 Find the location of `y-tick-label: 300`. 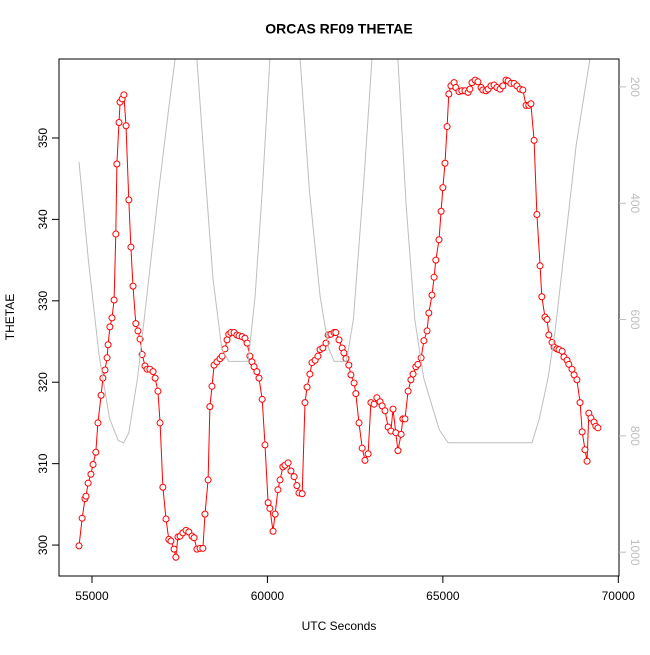

y-tick-label: 300 is located at coordinates (43, 545).